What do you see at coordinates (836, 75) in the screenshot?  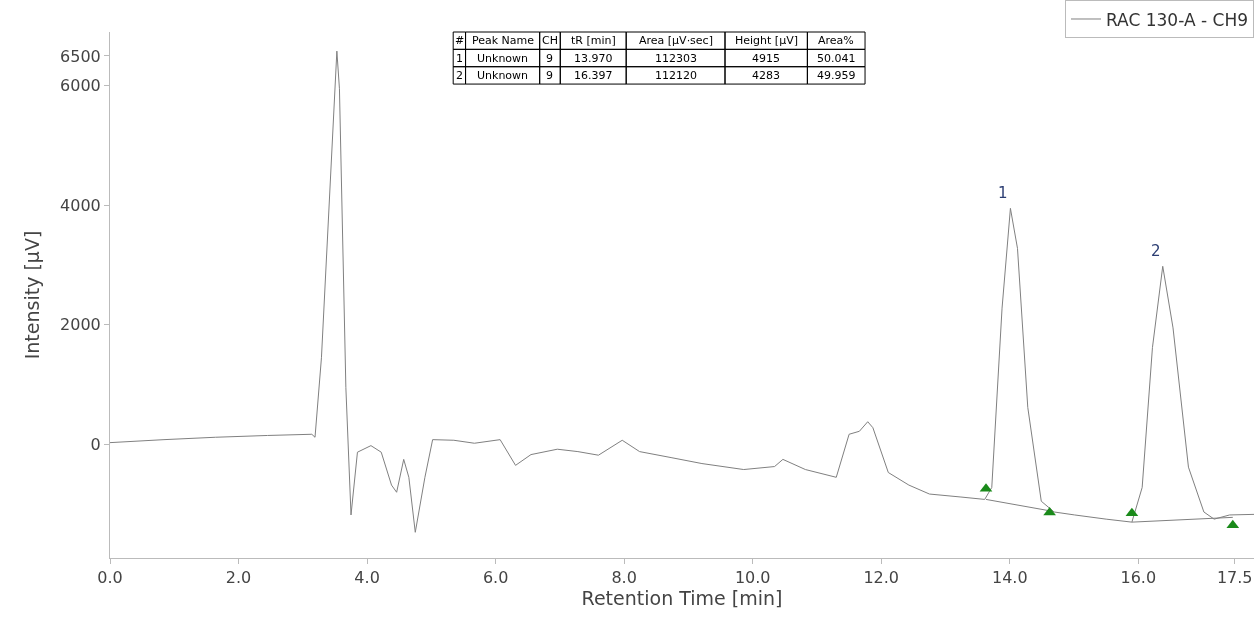 I see `annotation: 49.959` at bounding box center [836, 75].